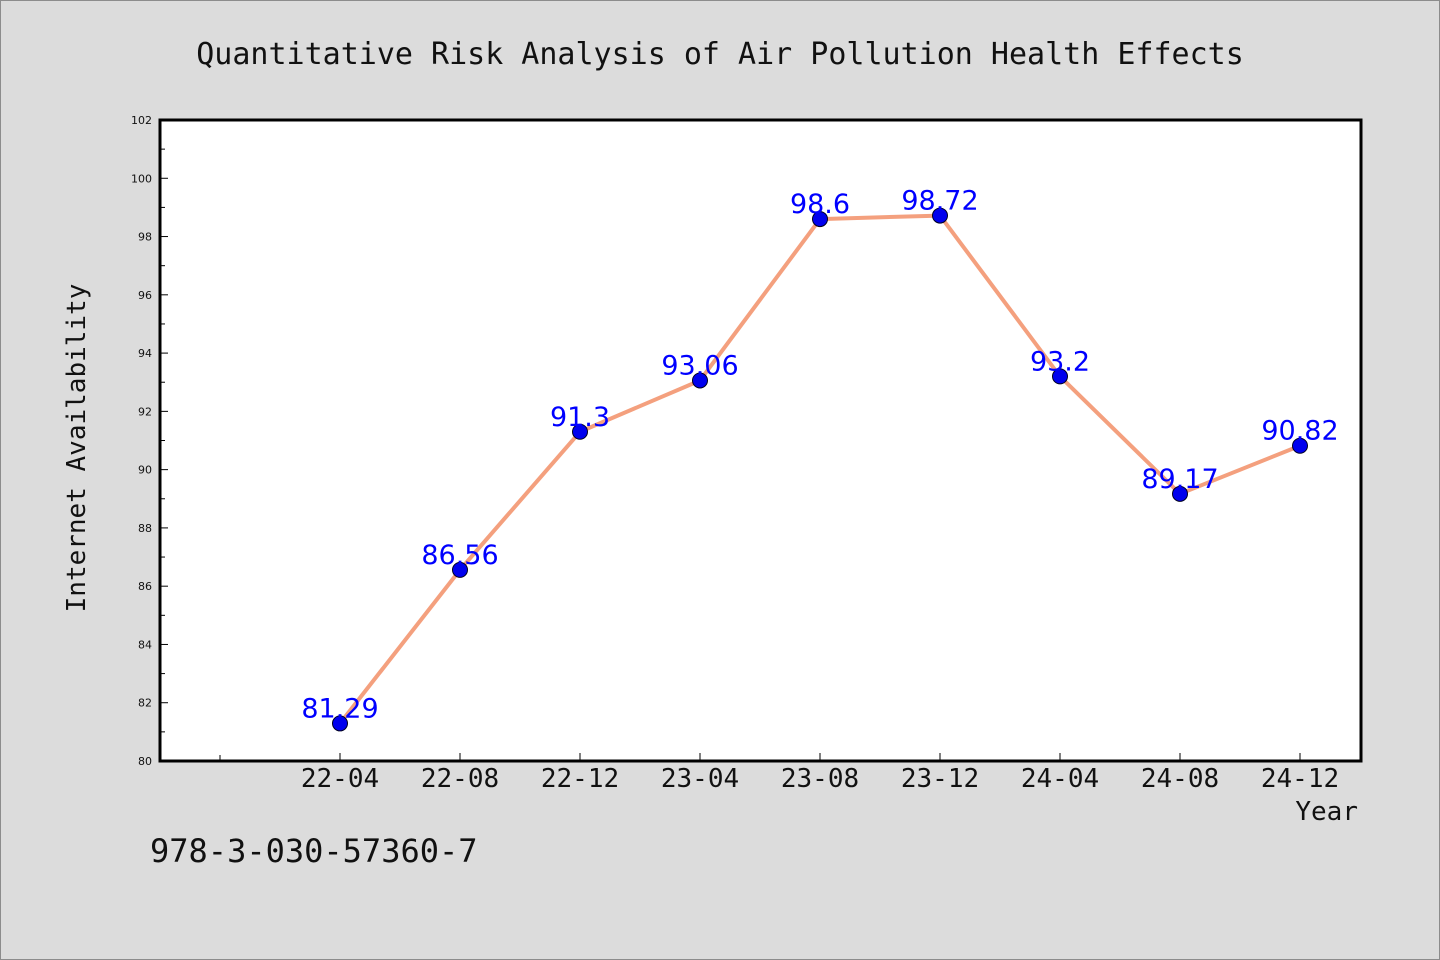 The width and height of the screenshot is (1440, 960). Describe the element at coordinates (1299, 431) in the screenshot. I see `data-label: 90.82` at that location.